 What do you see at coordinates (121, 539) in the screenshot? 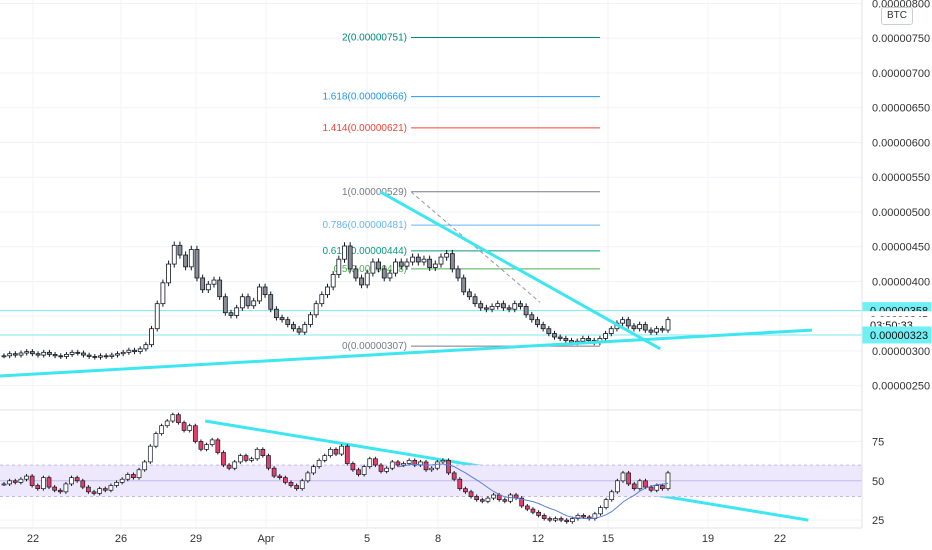
I see `x-tick-label: 26` at bounding box center [121, 539].